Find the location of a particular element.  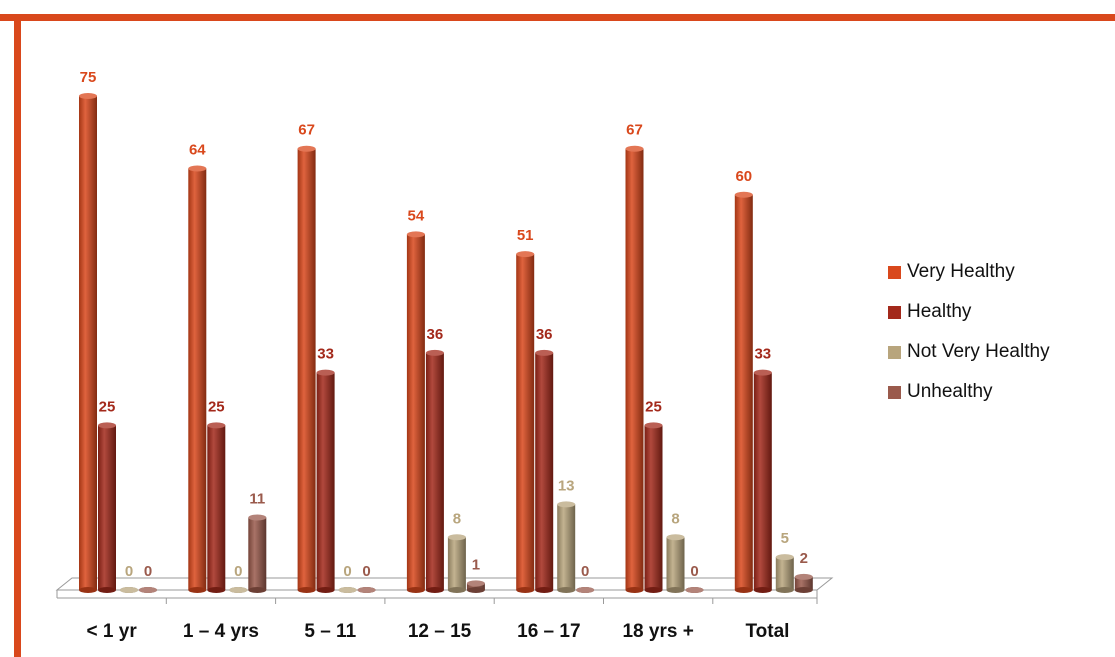

chart-floor is located at coordinates (444, 584).